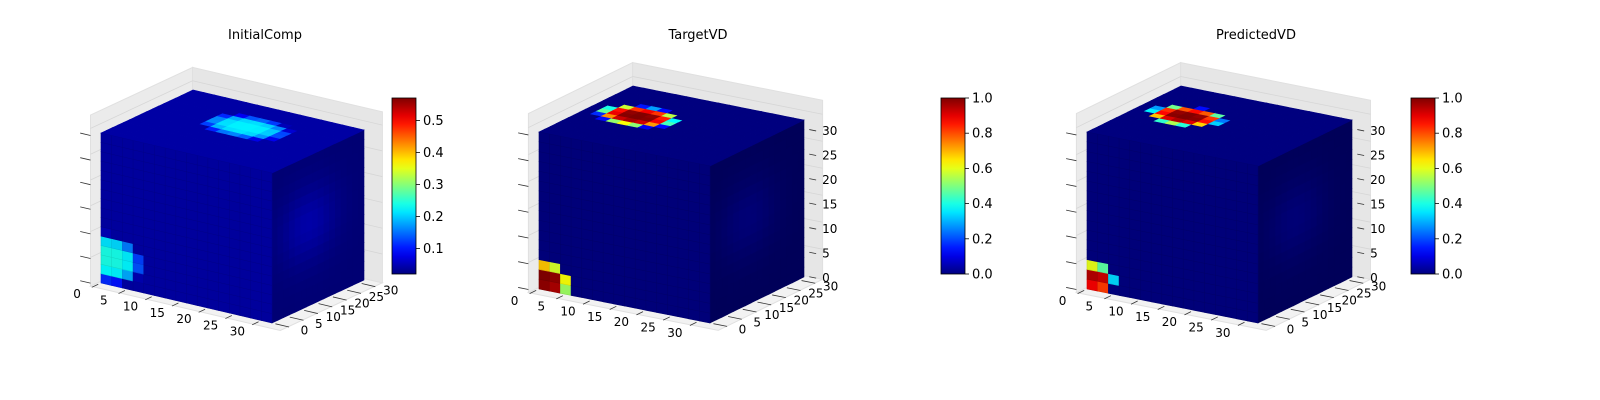 This screenshot has width=1600, height=400. I want to click on panel-title: InitialComp, so click(265, 35).